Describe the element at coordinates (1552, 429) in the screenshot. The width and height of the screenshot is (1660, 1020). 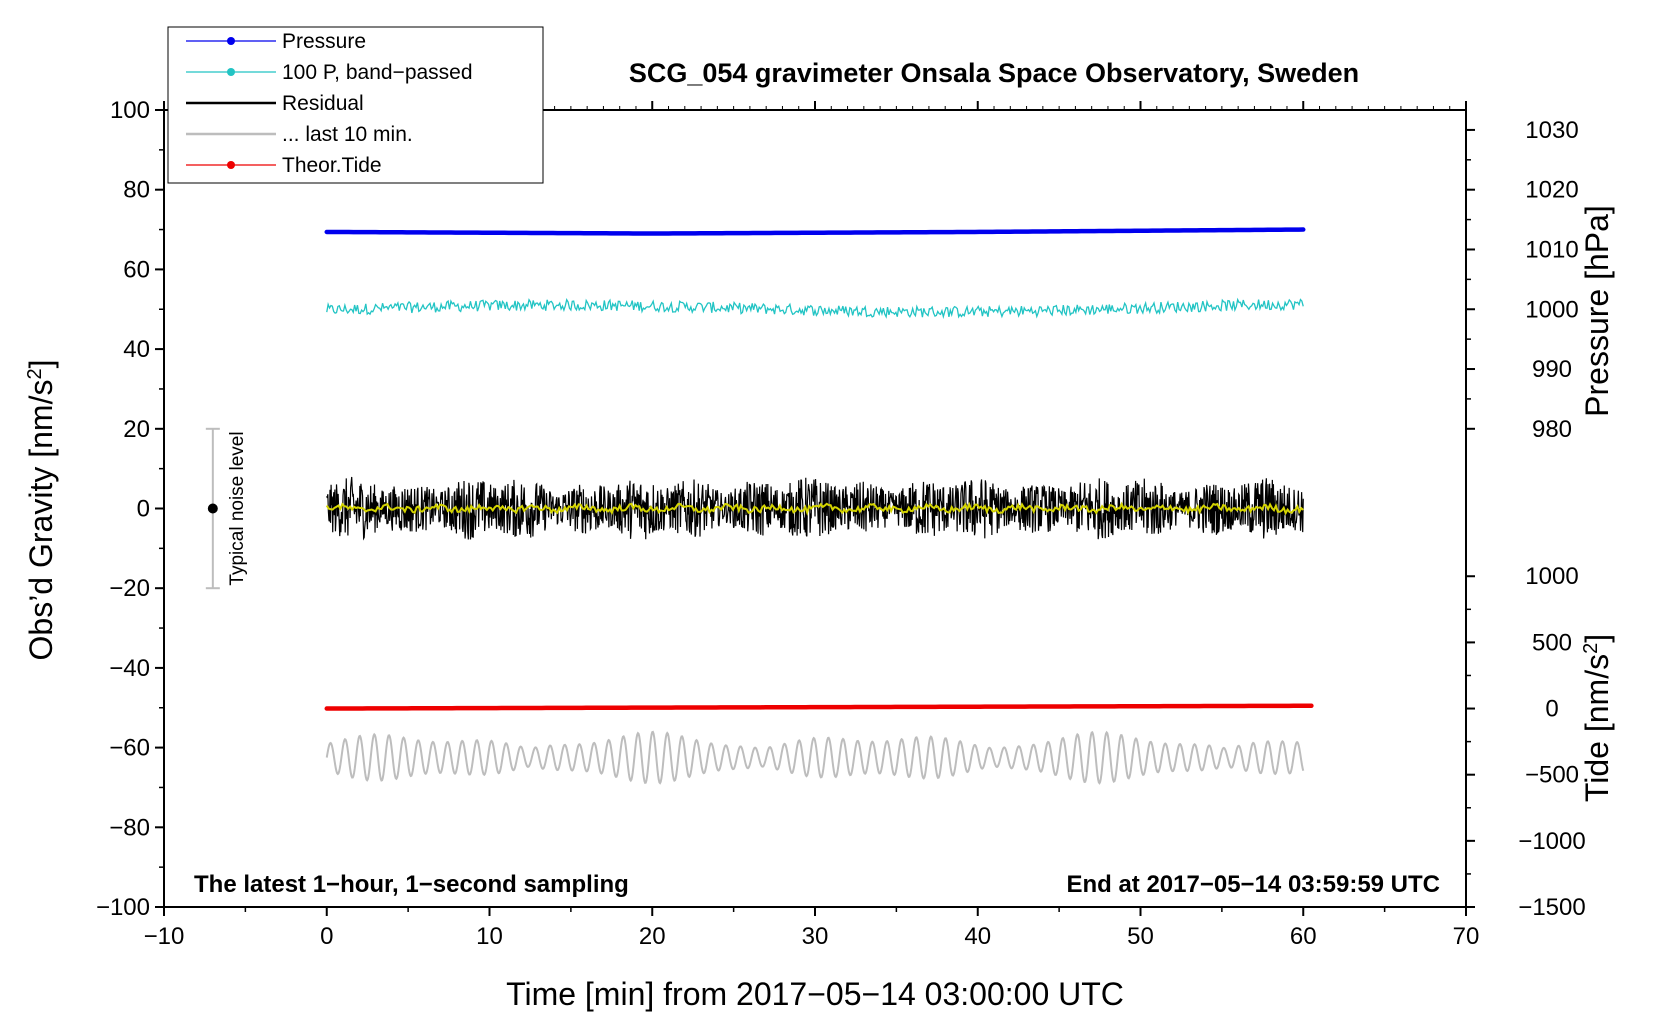
I see `pressure-tick-label: 980` at that location.